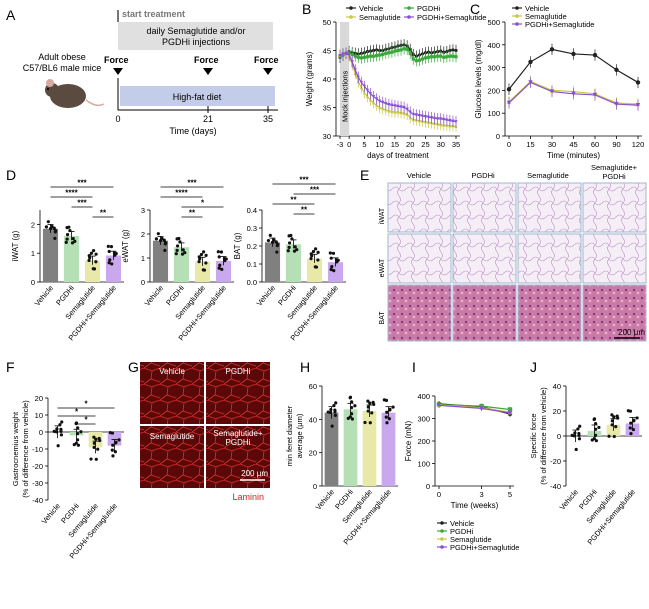 The width and height of the screenshot is (649, 609). What do you see at coordinates (408, 440) in the screenshot?
I see `y-axis-label: Force (mN)` at bounding box center [408, 440].